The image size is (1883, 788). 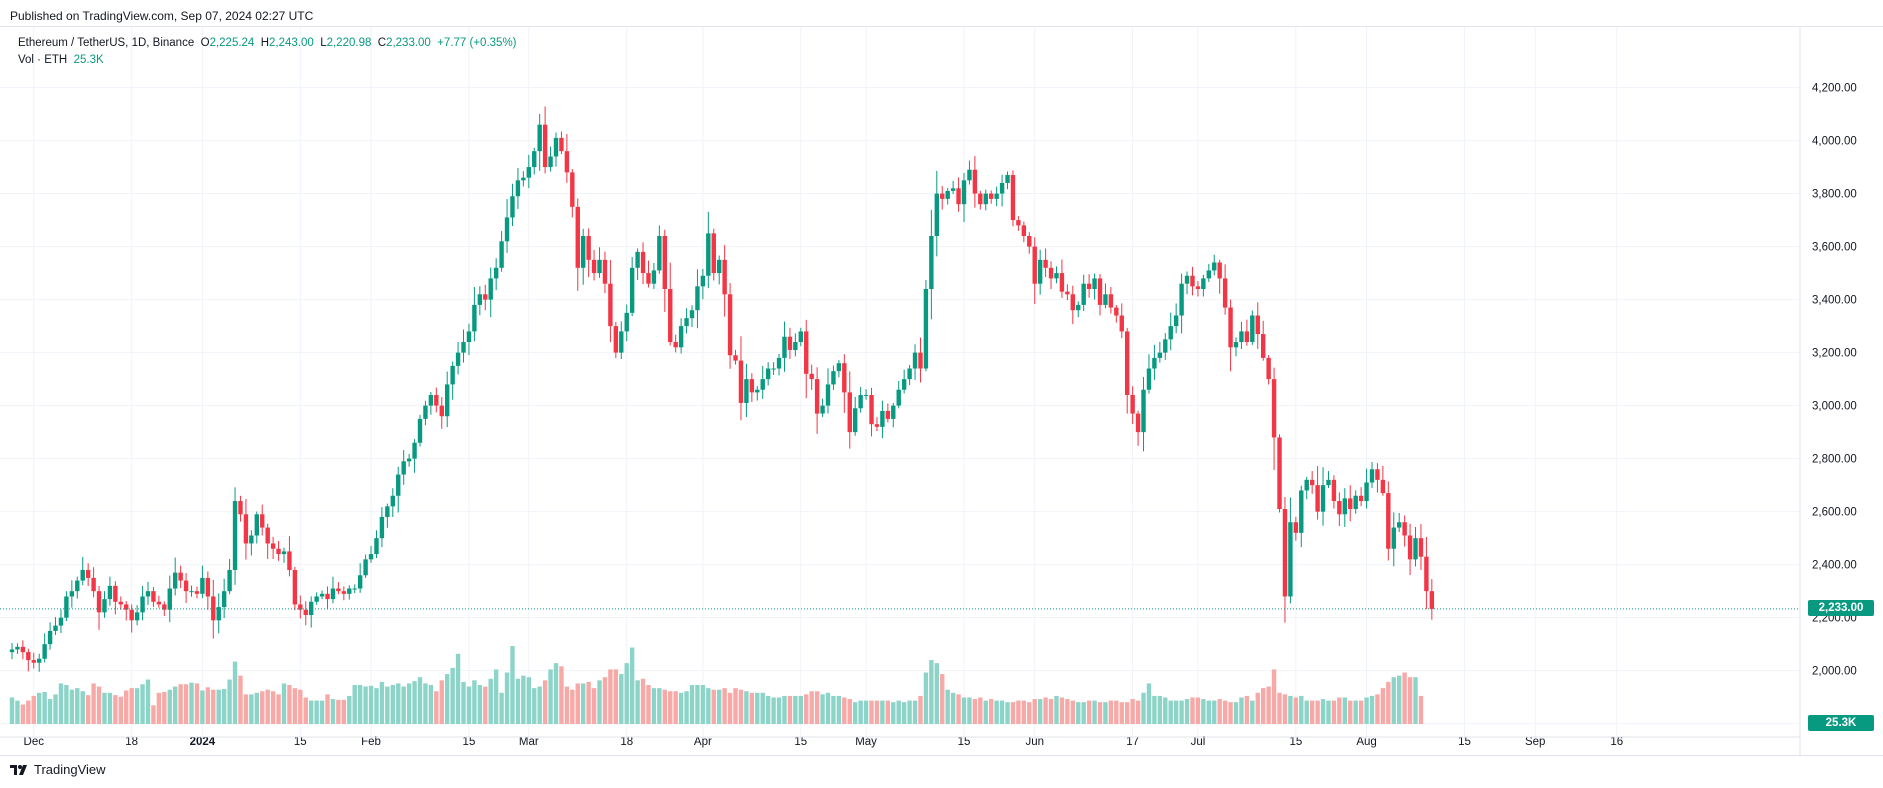 What do you see at coordinates (1616, 742) in the screenshot?
I see `x-tick-label: 16` at bounding box center [1616, 742].